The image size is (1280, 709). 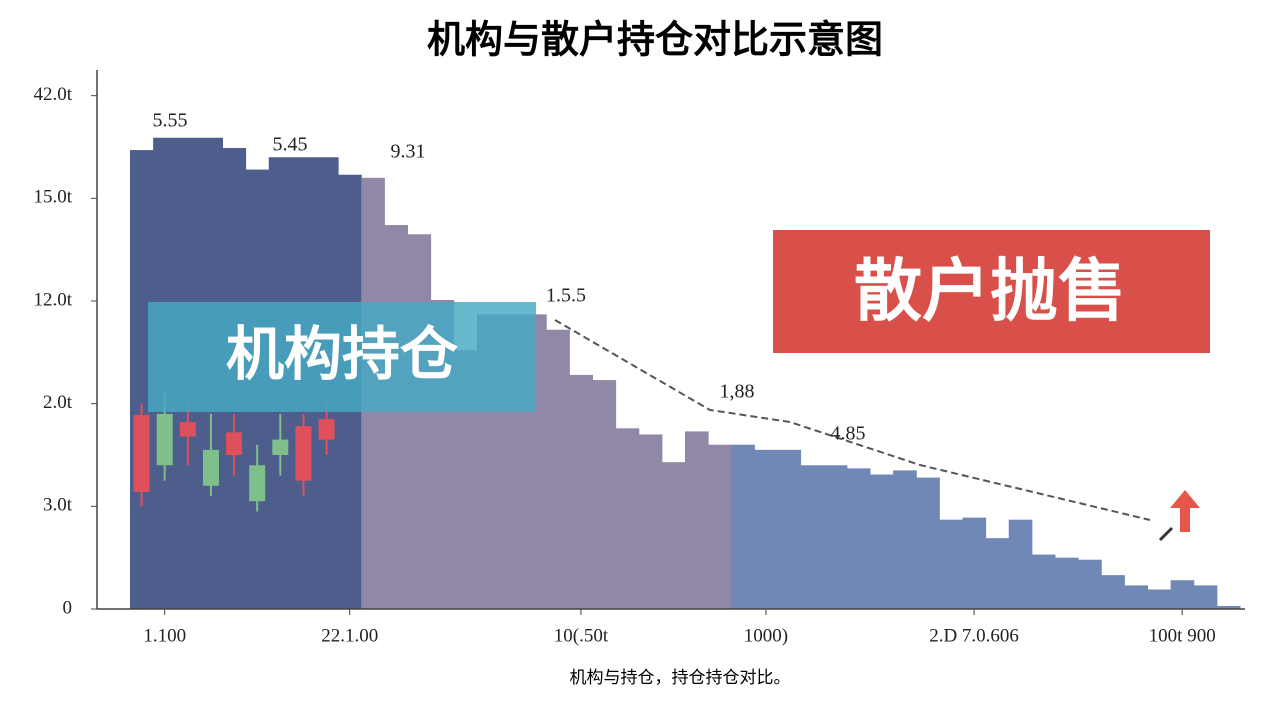 What do you see at coordinates (852, 420) in the screenshot?
I see `trend-line` at bounding box center [852, 420].